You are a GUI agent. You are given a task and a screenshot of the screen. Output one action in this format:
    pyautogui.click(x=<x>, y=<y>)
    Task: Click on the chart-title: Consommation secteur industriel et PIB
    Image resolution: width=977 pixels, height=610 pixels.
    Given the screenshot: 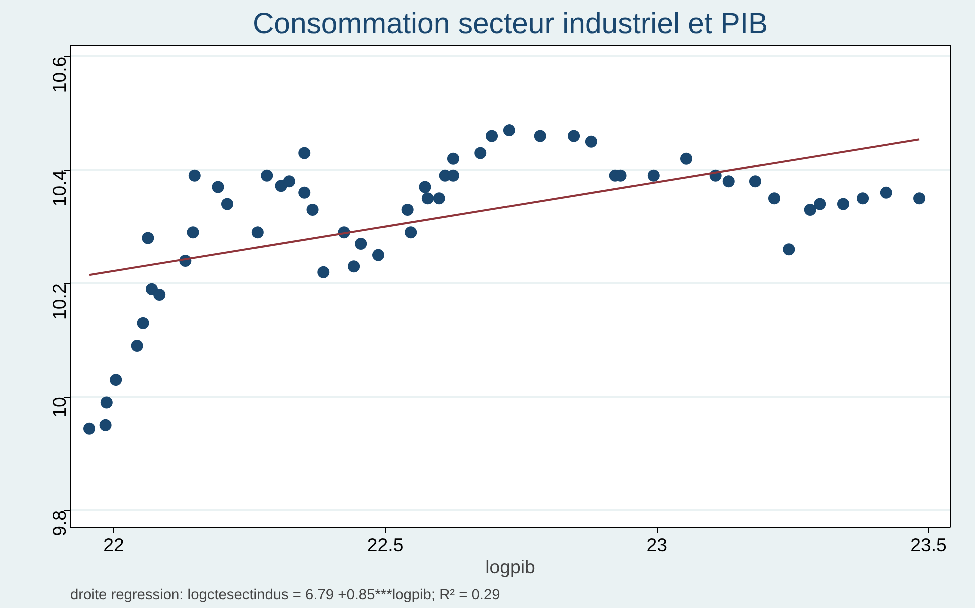 What is the action you would take?
    pyautogui.click(x=510, y=24)
    